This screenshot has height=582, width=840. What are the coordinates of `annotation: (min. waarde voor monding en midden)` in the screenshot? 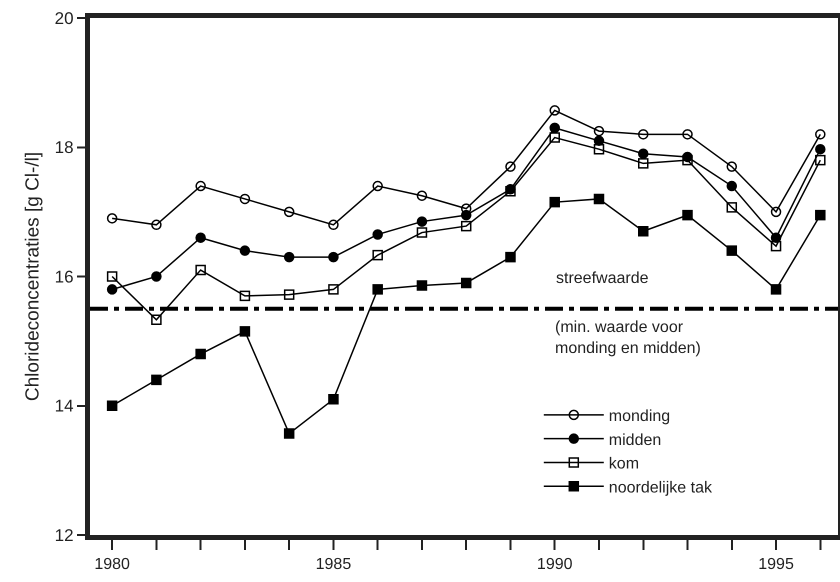 It's located at (628, 338).